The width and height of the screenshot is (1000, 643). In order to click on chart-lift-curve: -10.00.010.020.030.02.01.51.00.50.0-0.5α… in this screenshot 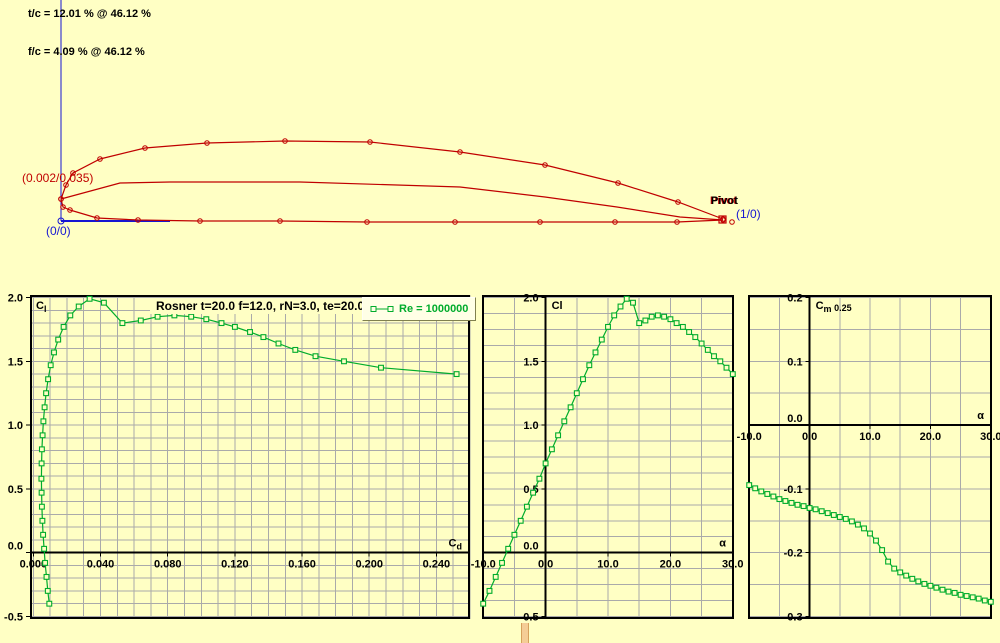, I will do `click(607, 458)`.